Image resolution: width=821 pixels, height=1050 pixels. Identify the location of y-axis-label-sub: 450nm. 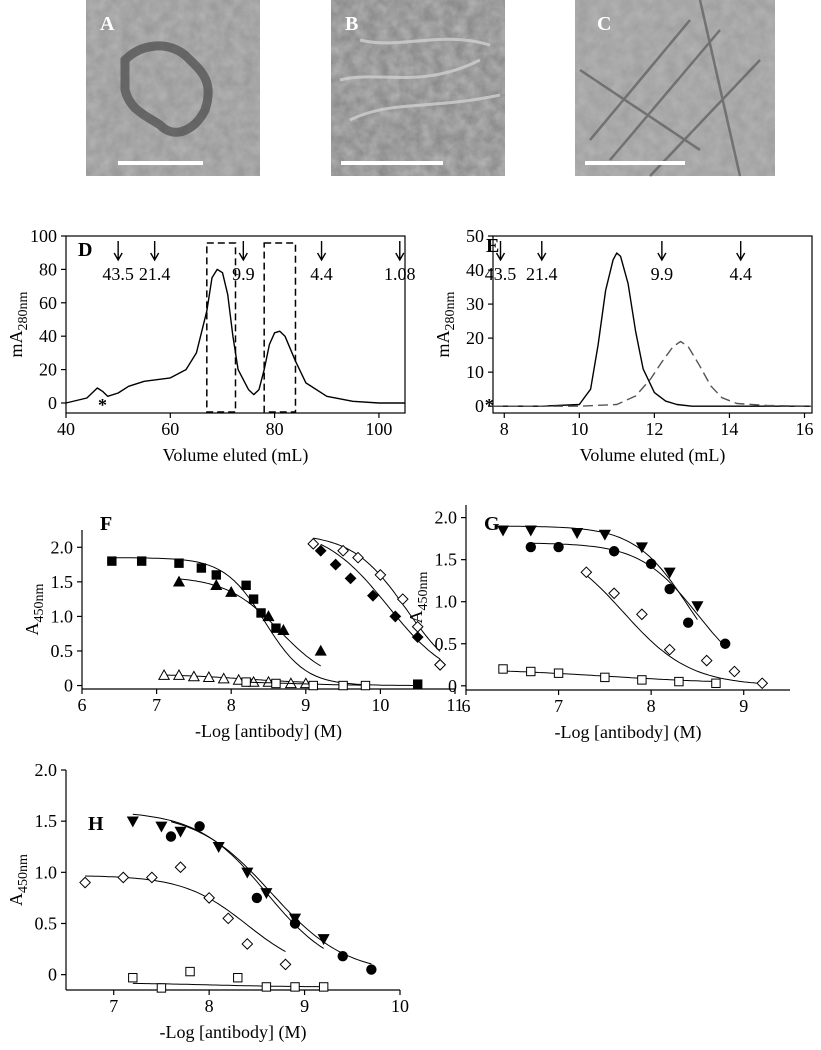
(423, 590).